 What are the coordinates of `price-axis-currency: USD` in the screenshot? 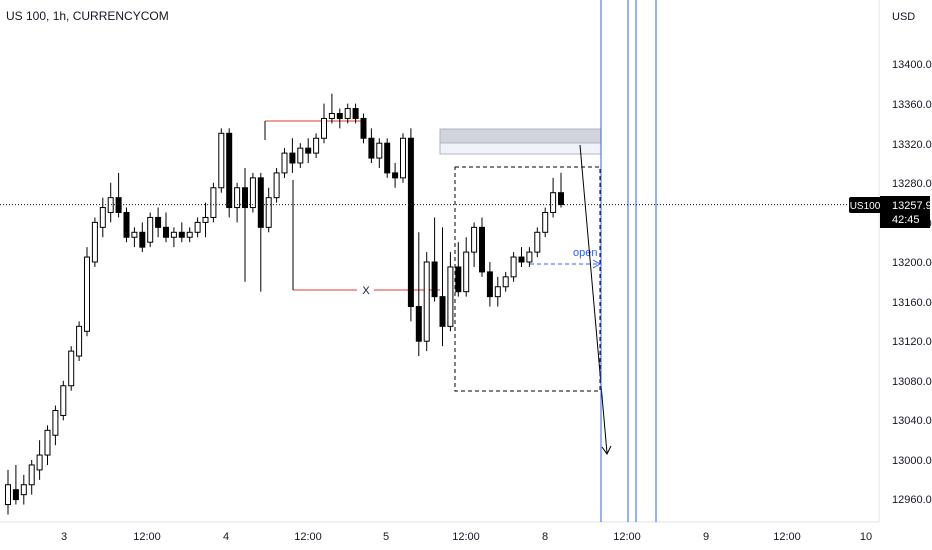 It's located at (903, 17).